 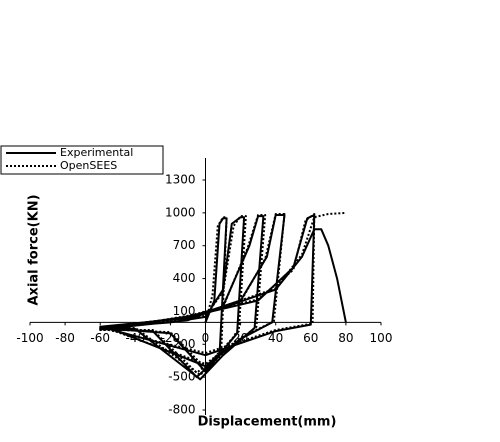 I want to click on x-tick-label: 100, so click(x=381, y=338).